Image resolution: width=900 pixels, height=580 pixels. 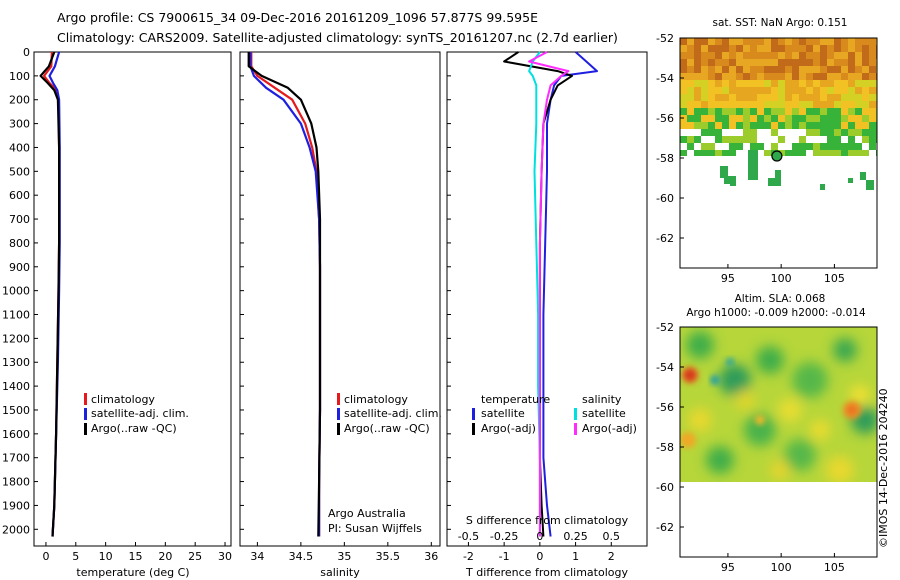 I want to click on sla-map-axes: 95 100 105 -52 -54 -56 -58 -60 -62, so click(x=750, y=447).